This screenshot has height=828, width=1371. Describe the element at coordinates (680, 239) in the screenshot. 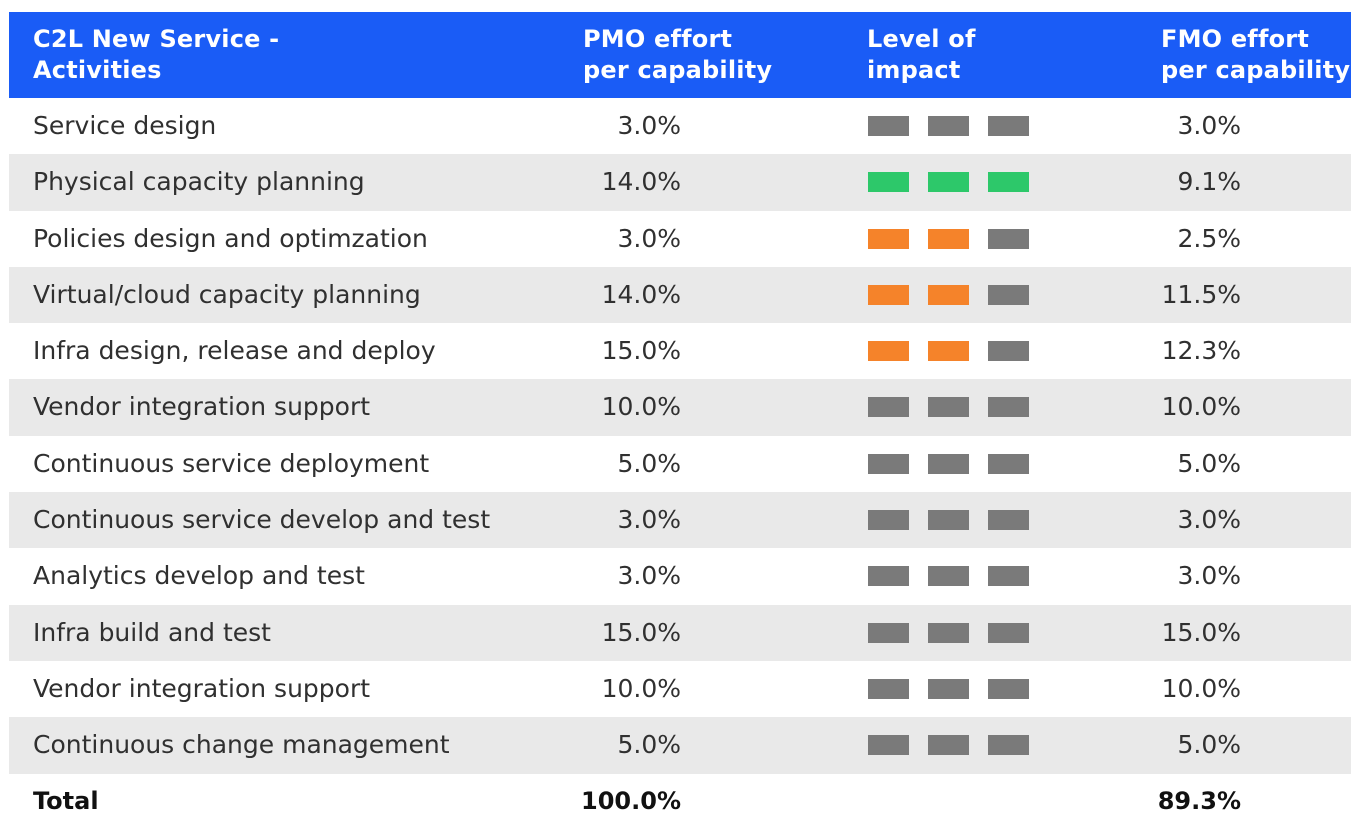

I see `table-row: Policies design and optimzation 3.0% 2.5%` at that location.